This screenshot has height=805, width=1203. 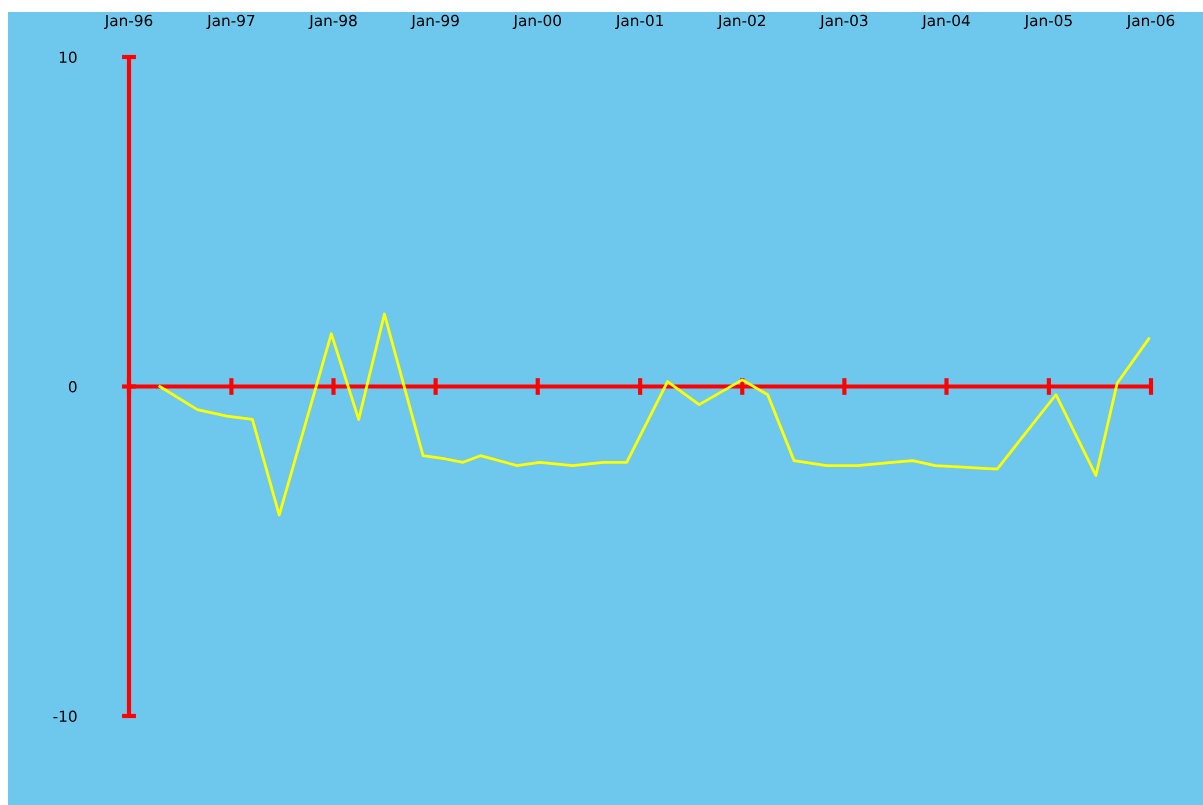 I want to click on x-tick-label: Jan-96, so click(x=128, y=22).